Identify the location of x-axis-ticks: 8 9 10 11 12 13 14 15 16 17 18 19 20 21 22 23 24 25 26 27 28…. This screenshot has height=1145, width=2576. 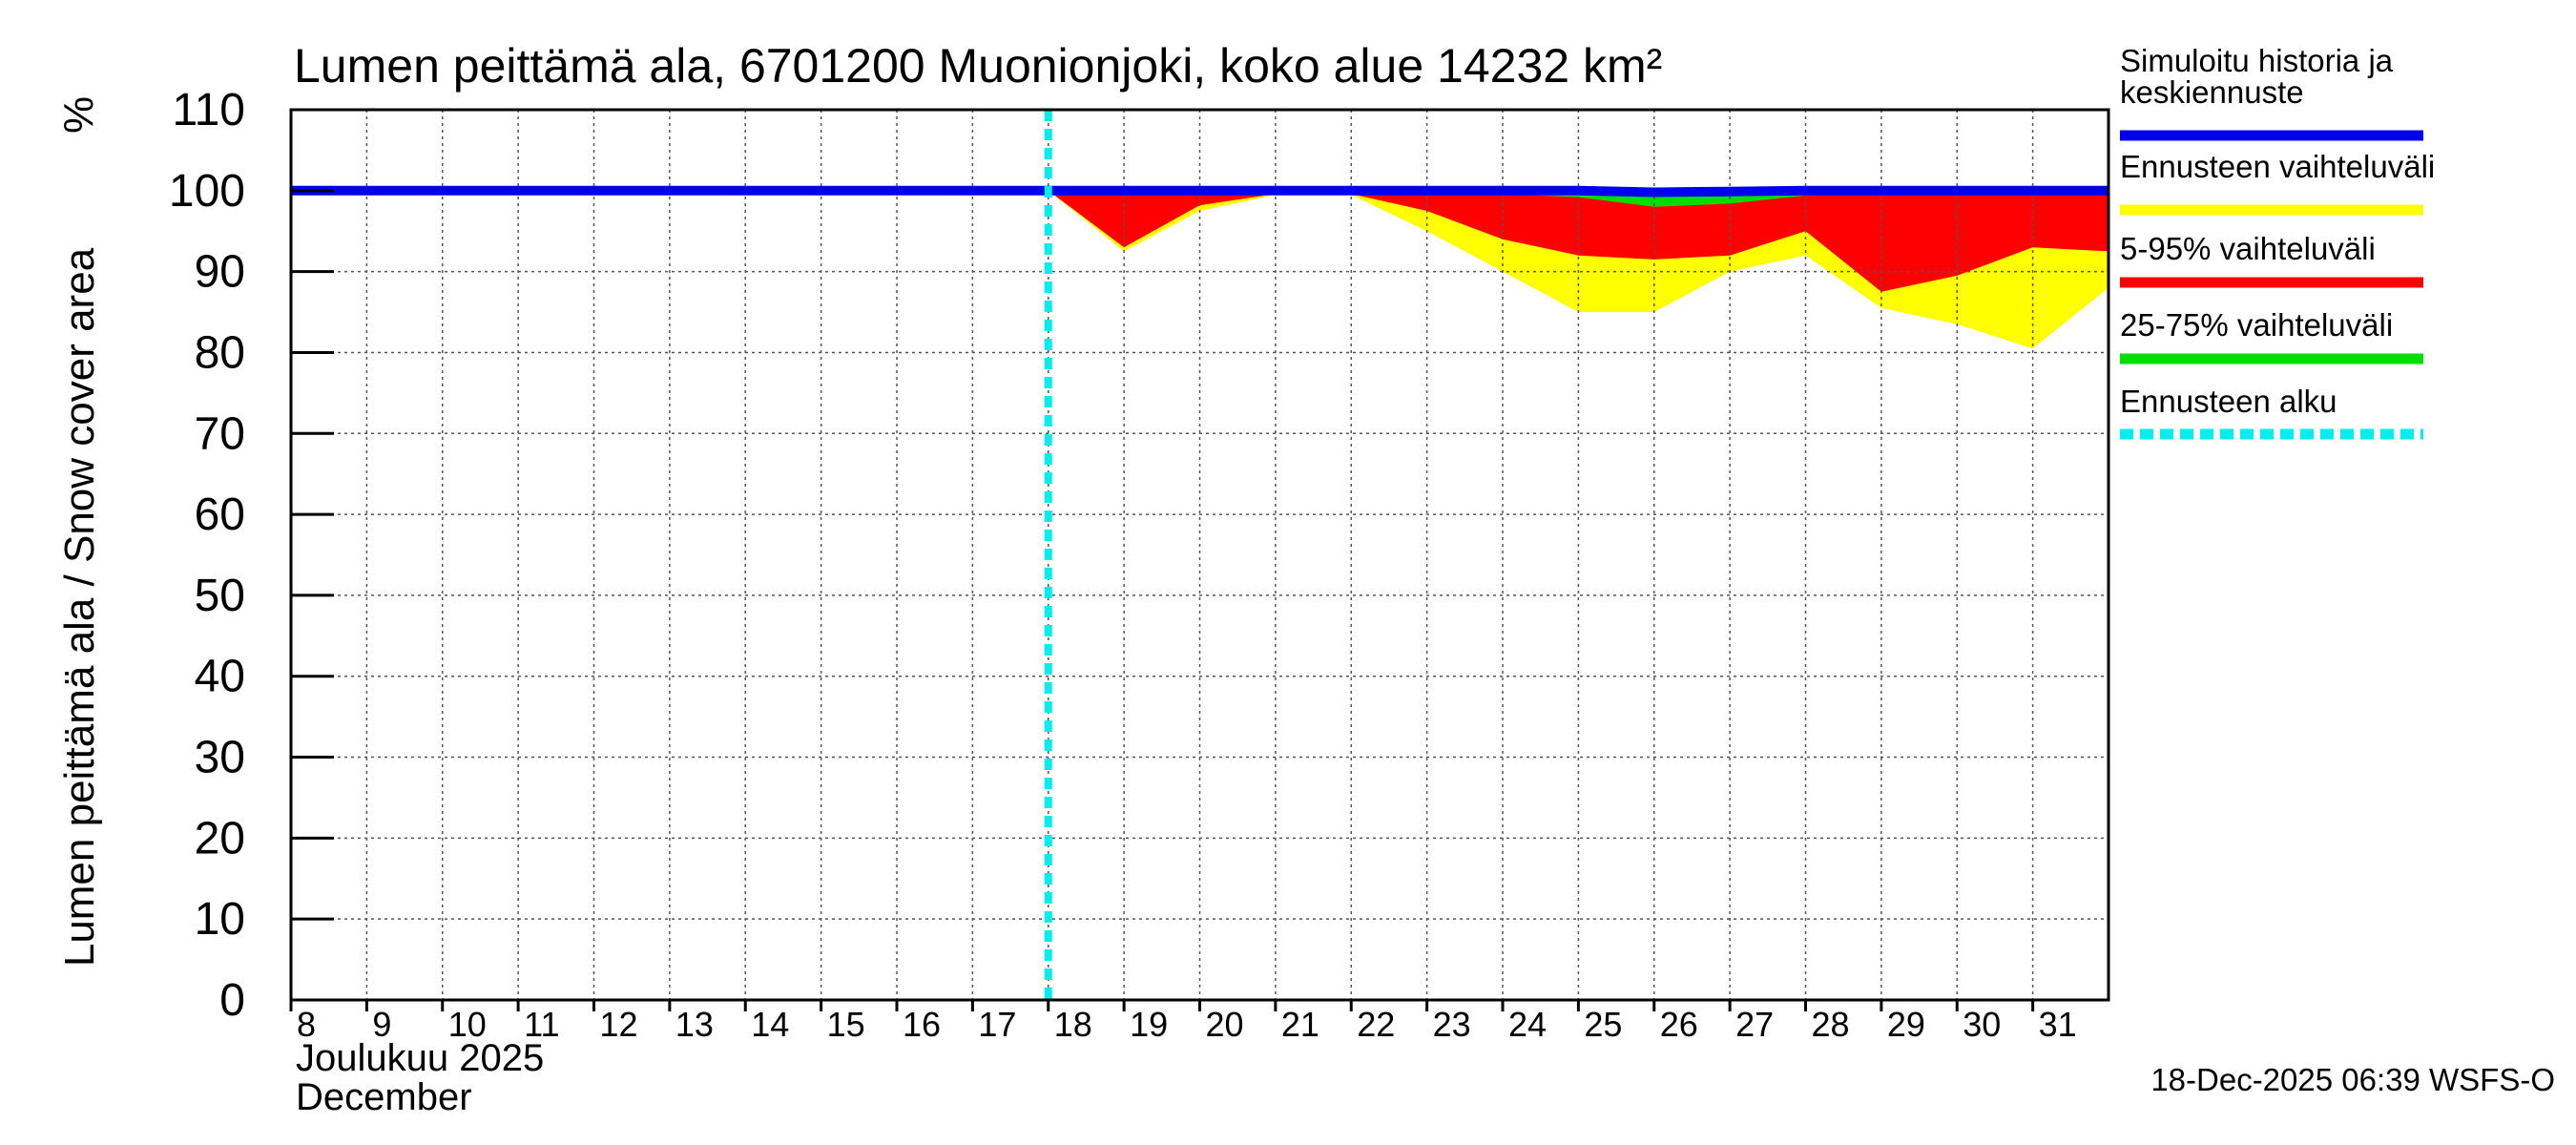
(1183, 1022).